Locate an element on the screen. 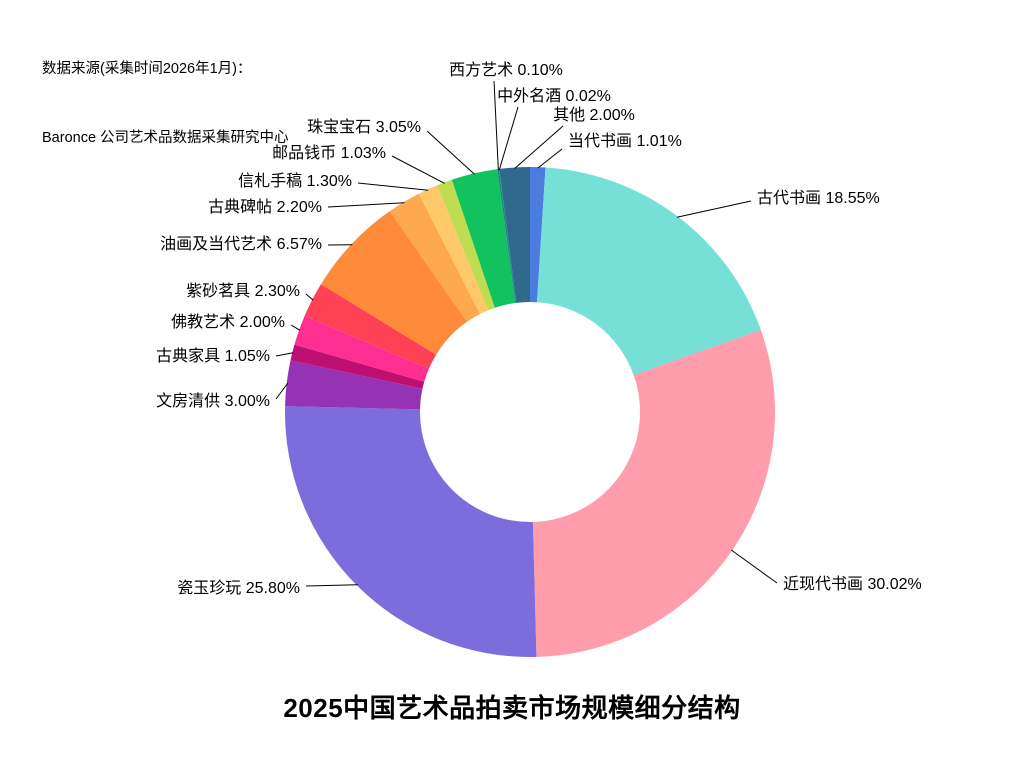 This screenshot has width=1024, height=768. slice-label-16: 其他 2.00% is located at coordinates (594, 115).